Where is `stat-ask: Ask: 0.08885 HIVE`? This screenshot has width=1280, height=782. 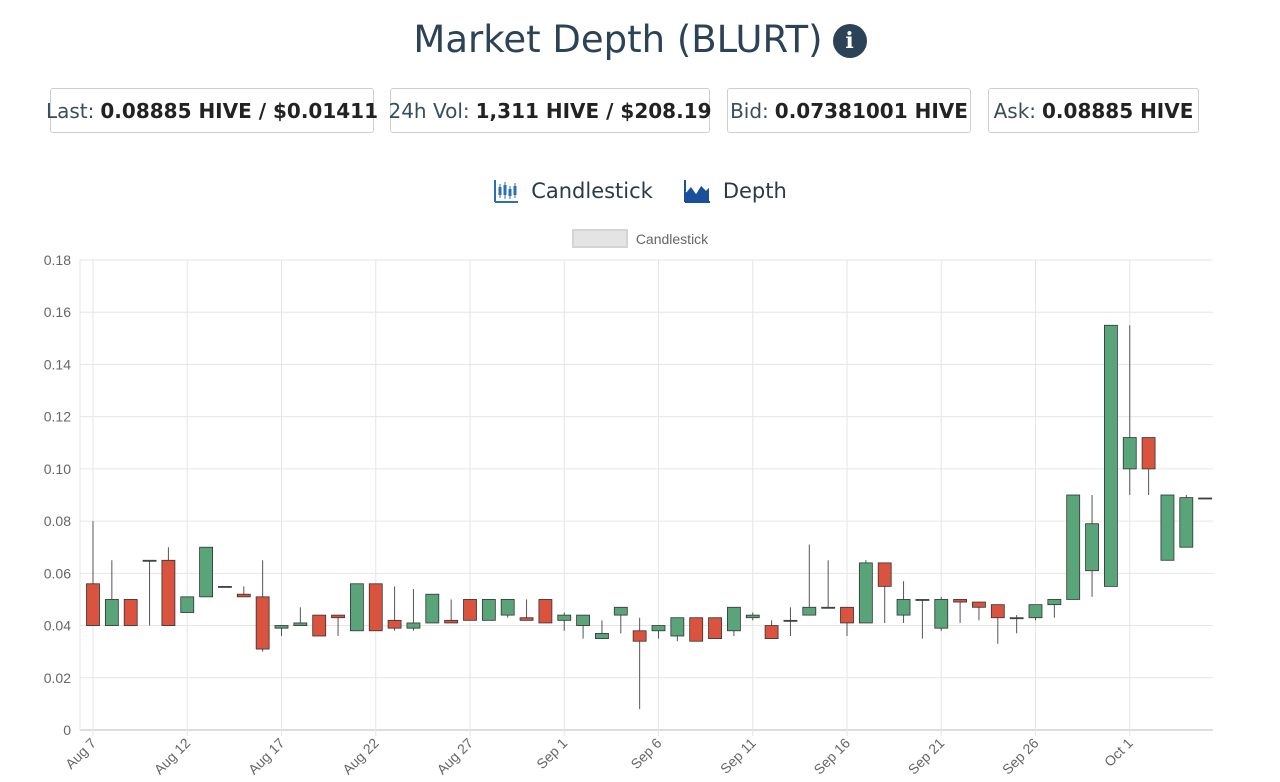
stat-ask: Ask: 0.08885 HIVE is located at coordinates (1093, 110).